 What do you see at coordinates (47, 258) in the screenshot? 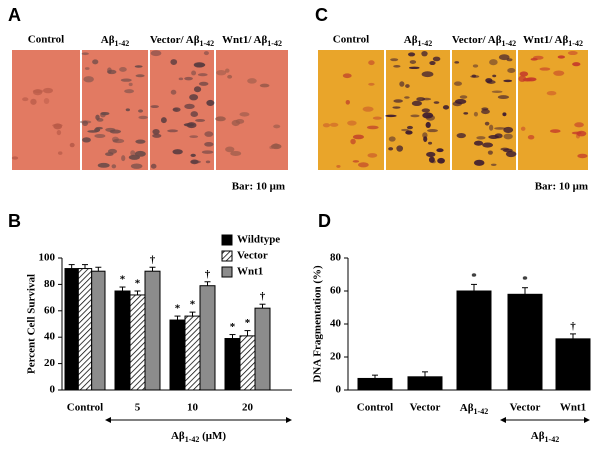
I see `y-tick-label: 100` at bounding box center [47, 258].